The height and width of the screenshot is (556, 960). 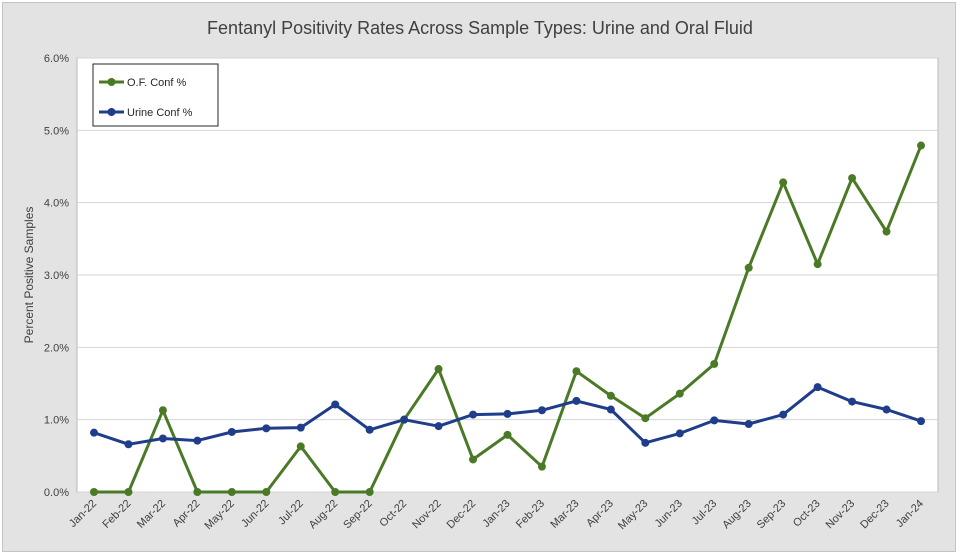 I want to click on x-tick-label: Jun-22, so click(x=255, y=514).